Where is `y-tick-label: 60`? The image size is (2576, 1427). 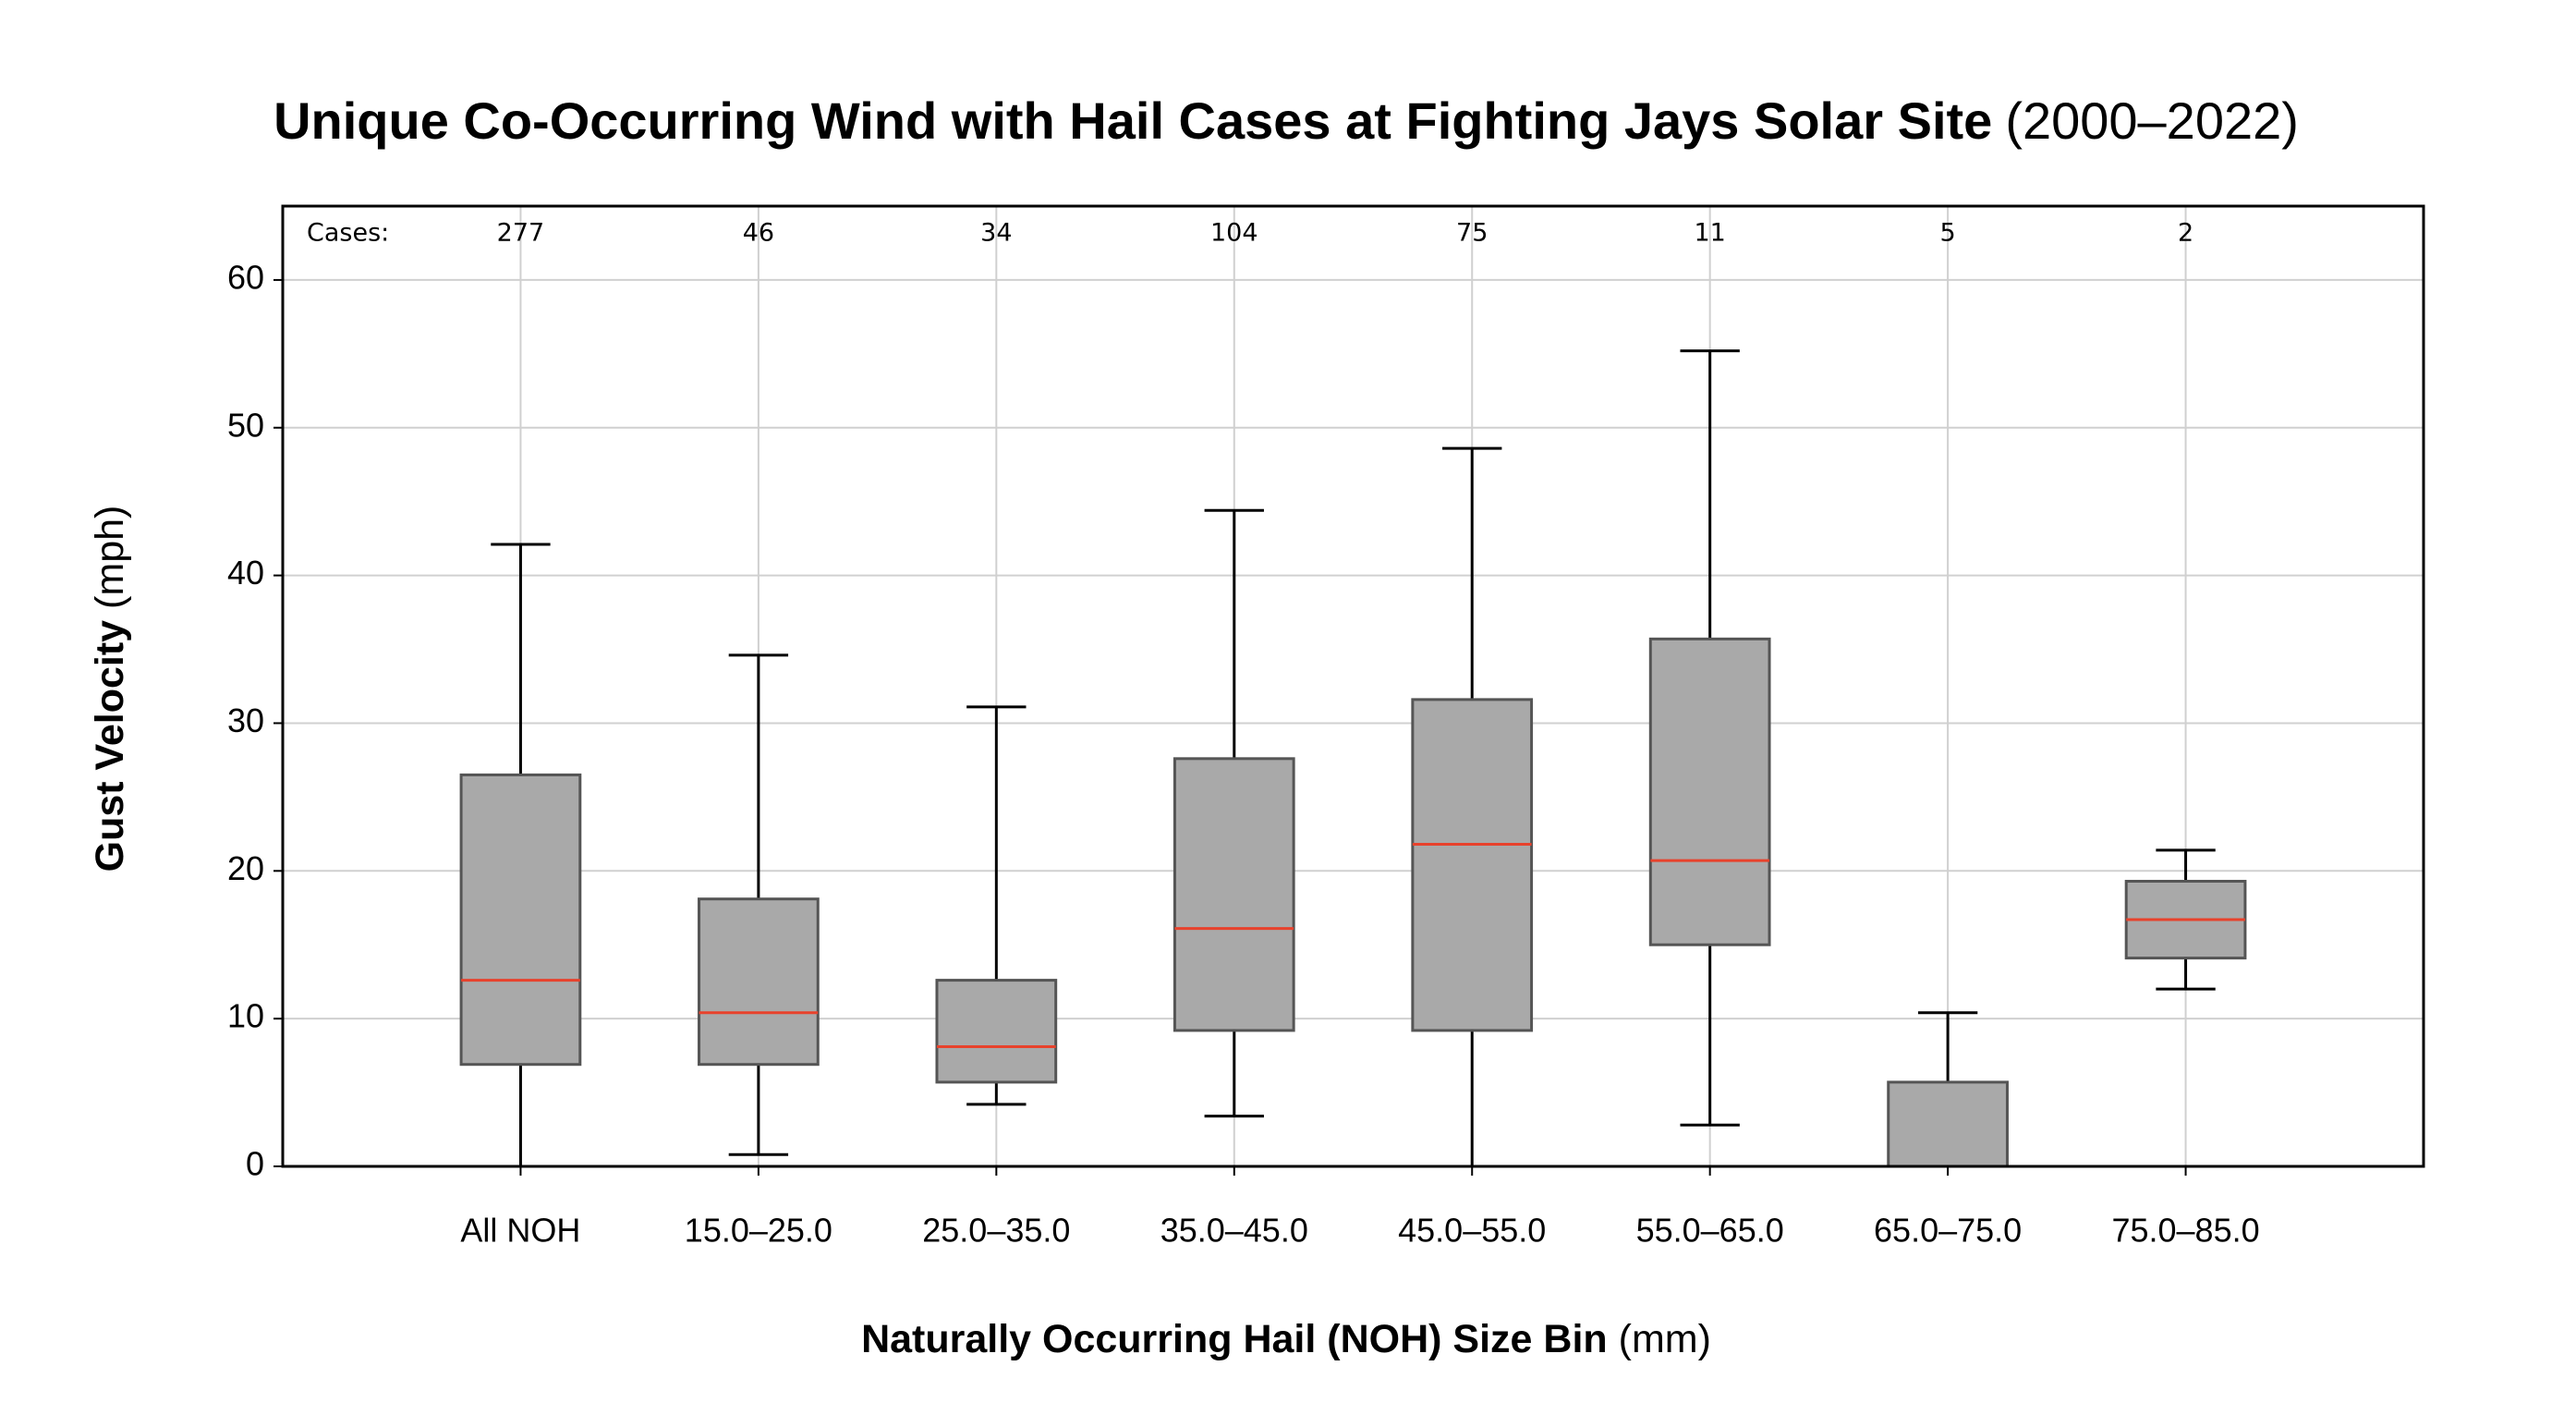
y-tick-label: 60 is located at coordinates (245, 277).